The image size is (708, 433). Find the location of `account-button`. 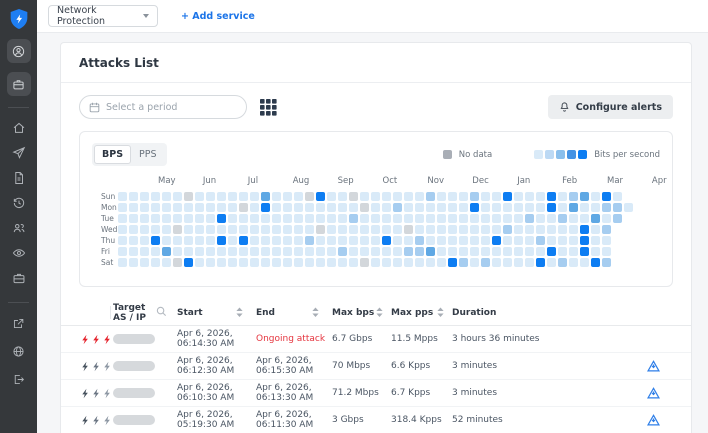

account-button is located at coordinates (18, 51).